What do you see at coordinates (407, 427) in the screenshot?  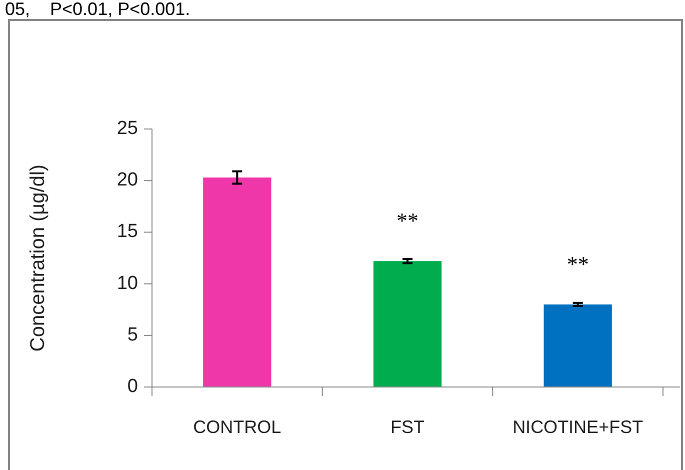 I see `x-tick-label: FST` at bounding box center [407, 427].